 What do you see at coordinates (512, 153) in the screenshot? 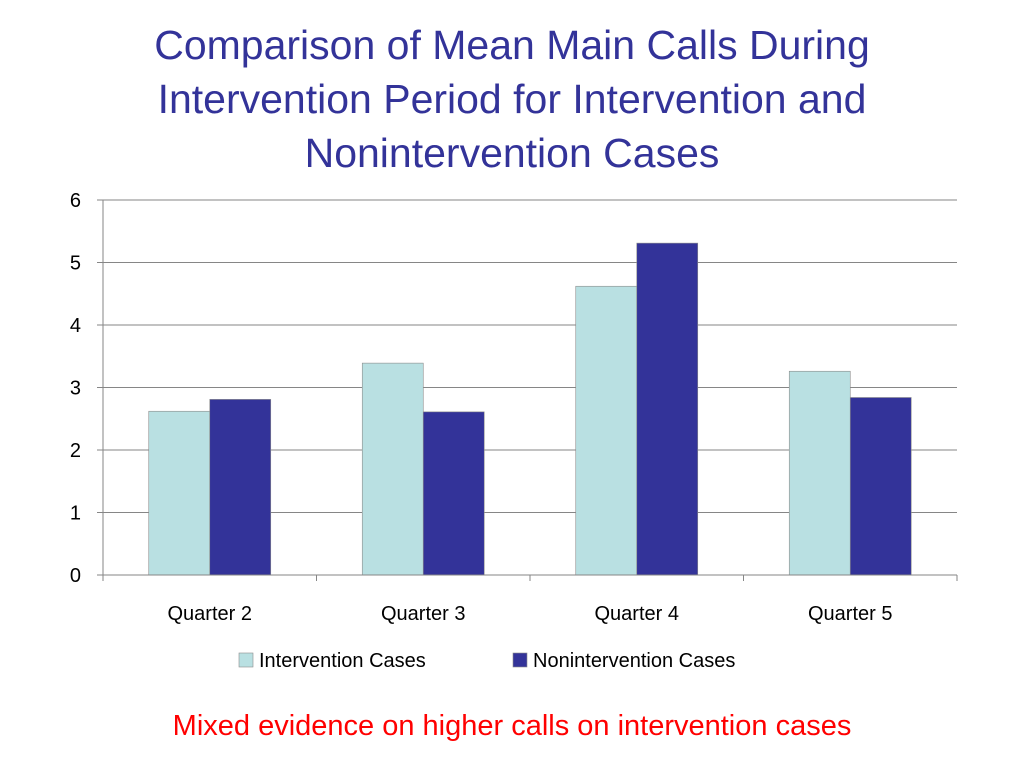
I see `title-line-3: Nonintervention Cases` at bounding box center [512, 153].